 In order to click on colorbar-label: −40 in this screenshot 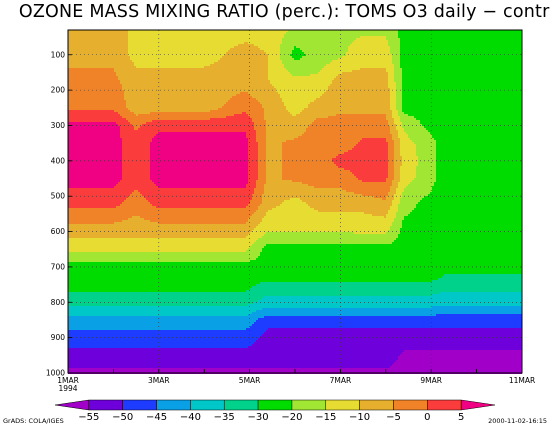, I will do `click(190, 417)`.